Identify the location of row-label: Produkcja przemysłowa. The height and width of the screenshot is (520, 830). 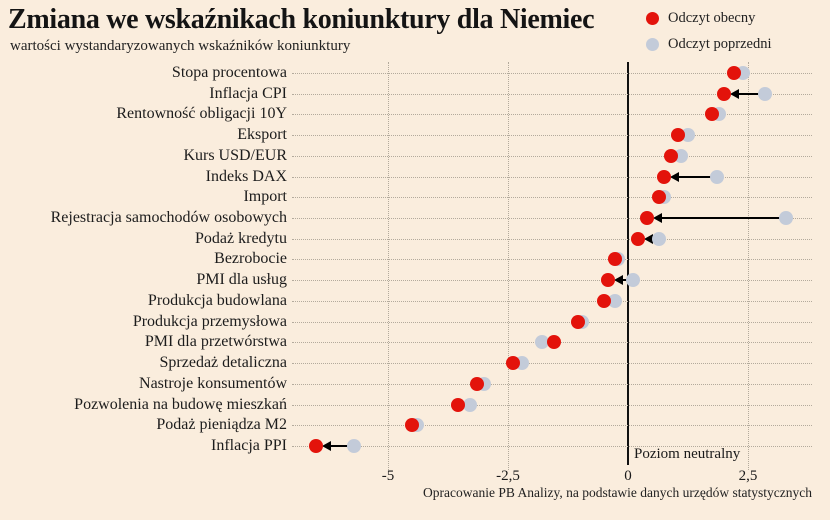
(209, 321).